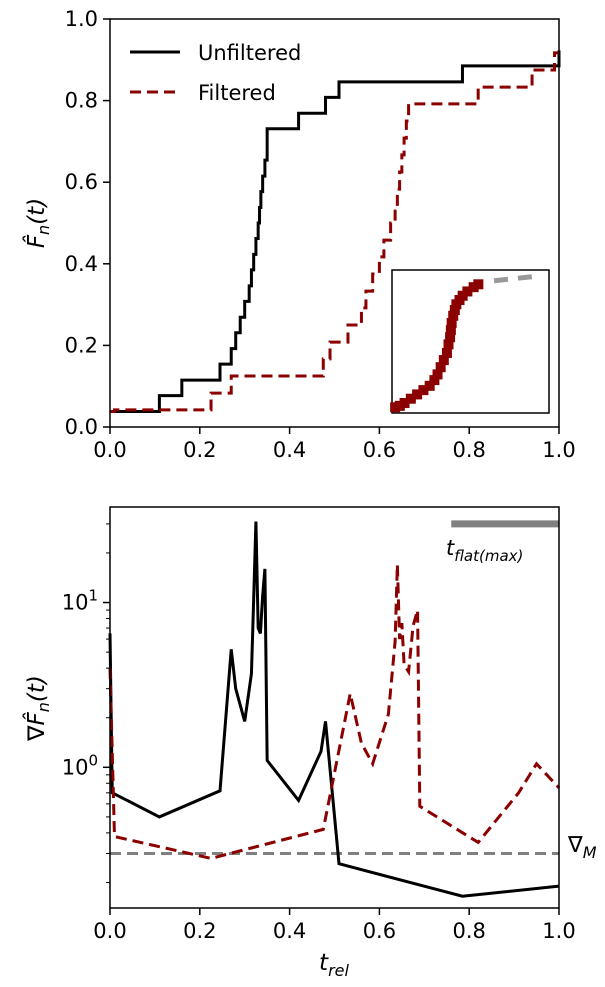 The image size is (605, 987). I want to click on inset-frame, so click(470, 341).